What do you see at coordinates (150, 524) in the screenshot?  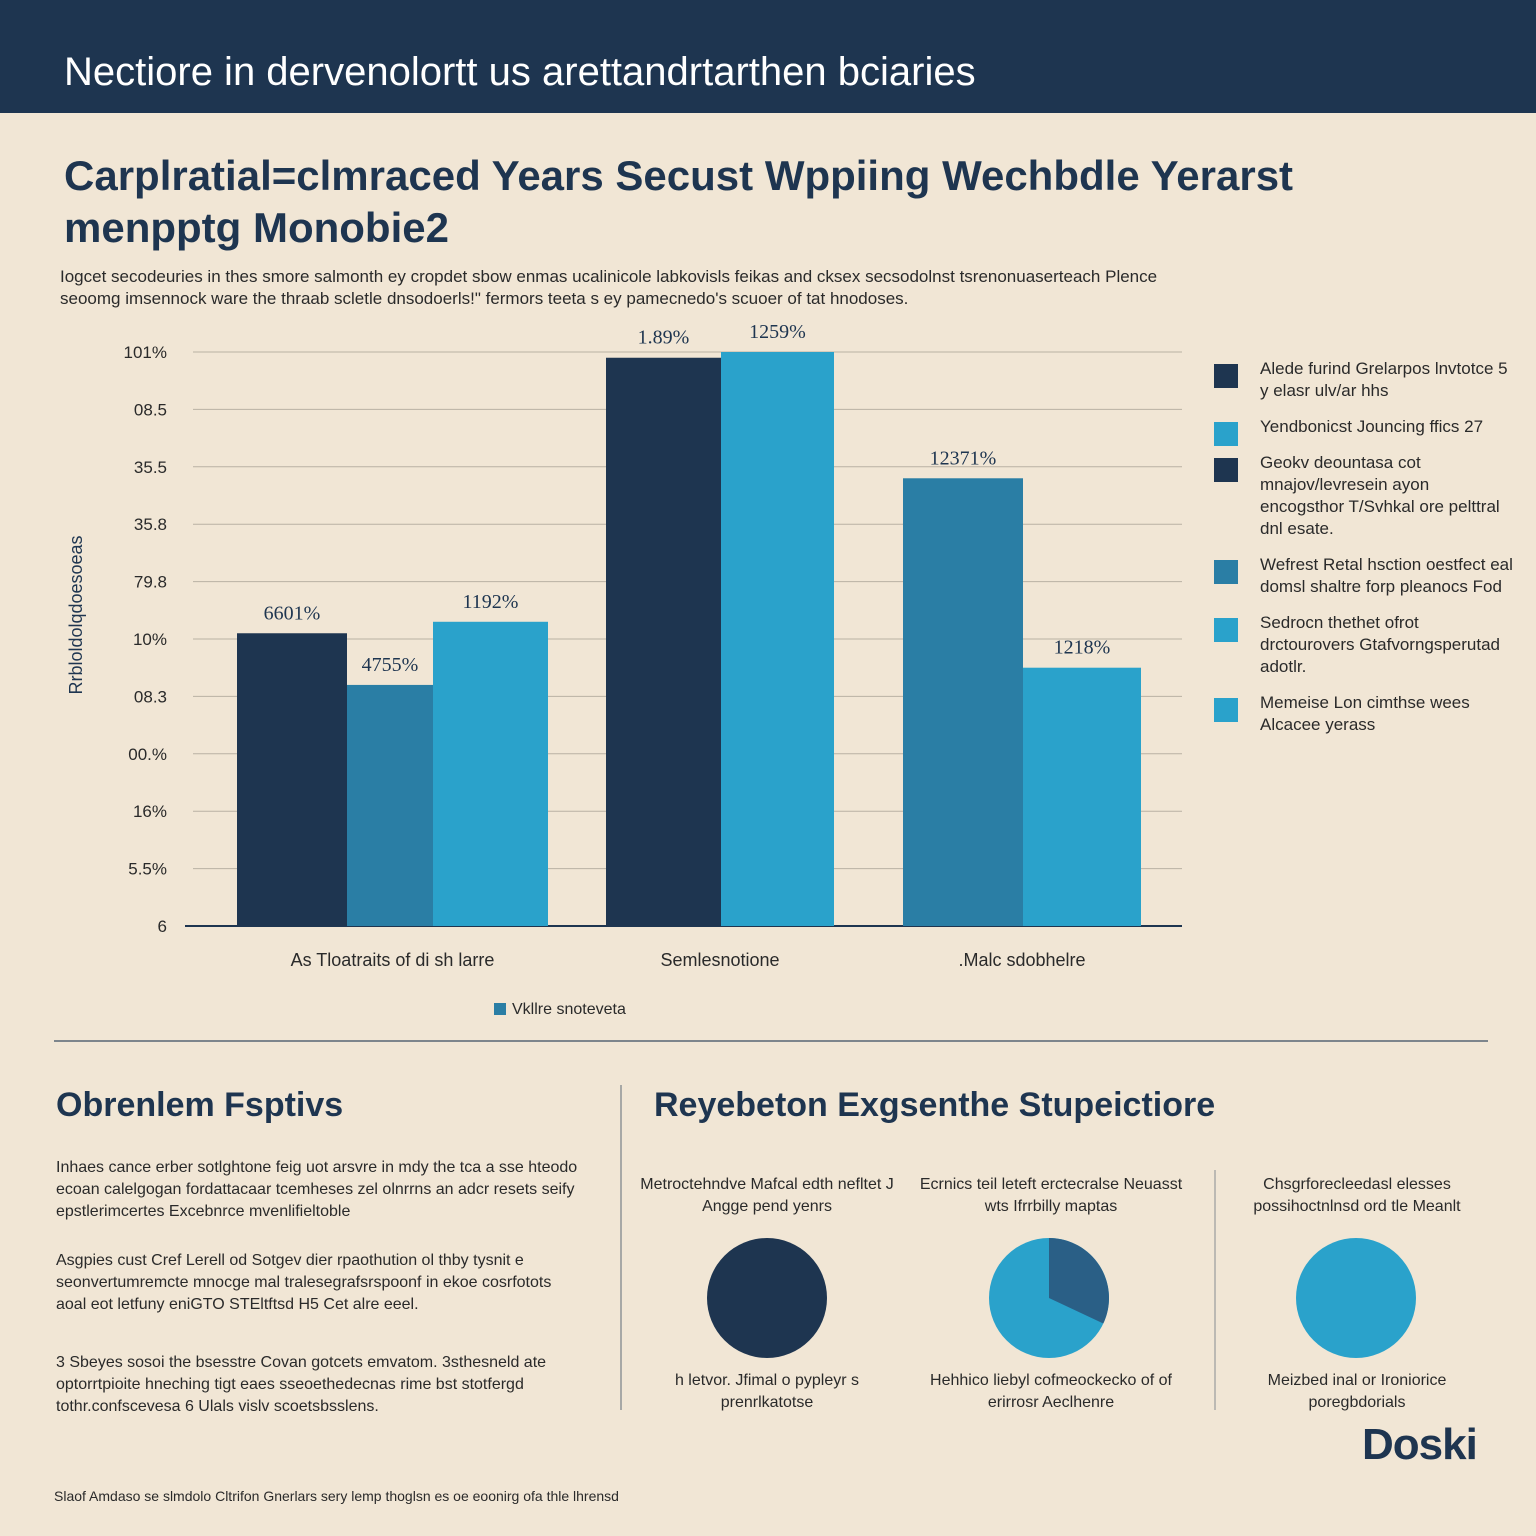 I see `y-tick-label: 35.8` at bounding box center [150, 524].